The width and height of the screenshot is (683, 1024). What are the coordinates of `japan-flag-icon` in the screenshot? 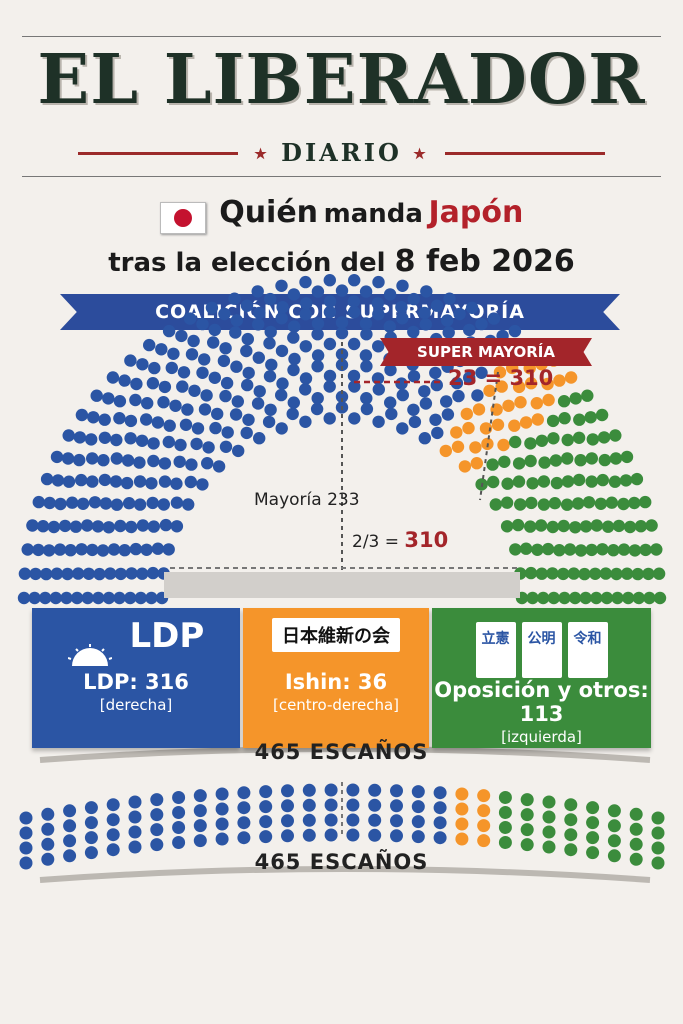 It's located at (182, 217).